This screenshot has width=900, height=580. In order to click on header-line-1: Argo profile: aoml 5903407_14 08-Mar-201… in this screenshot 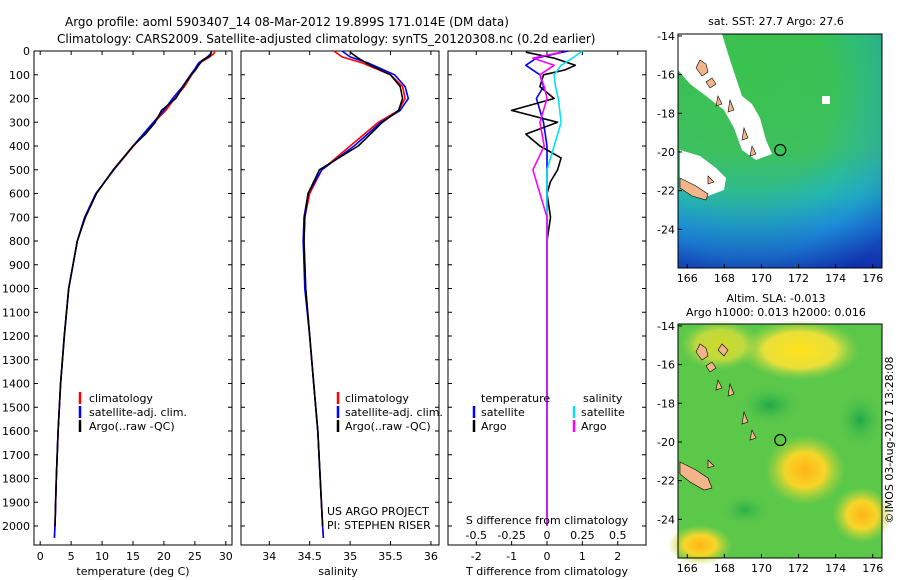, I will do `click(287, 22)`.